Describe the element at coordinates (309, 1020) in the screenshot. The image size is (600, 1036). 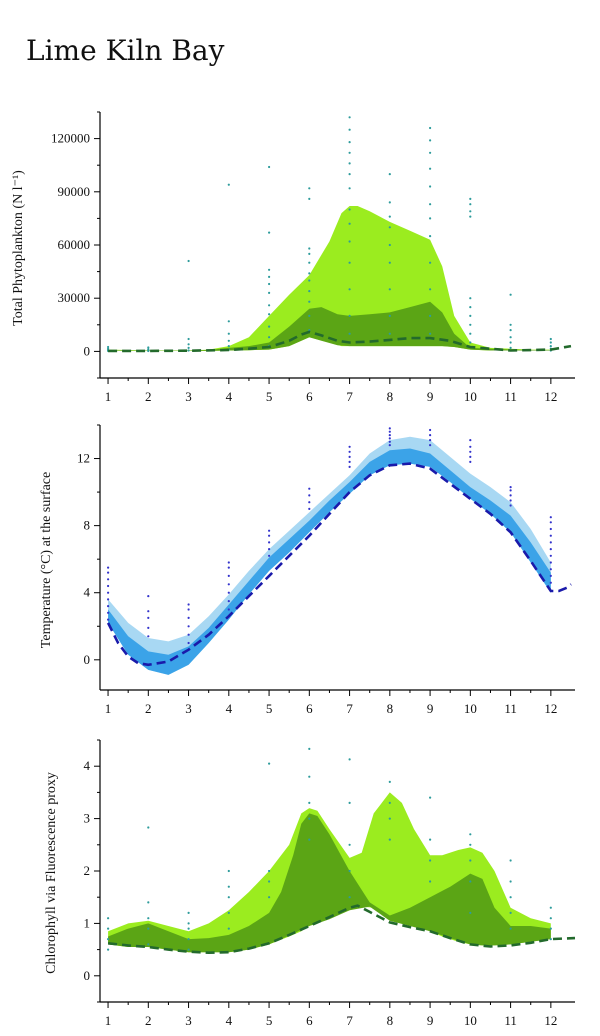
I see `x-tick-label: 6` at that location.